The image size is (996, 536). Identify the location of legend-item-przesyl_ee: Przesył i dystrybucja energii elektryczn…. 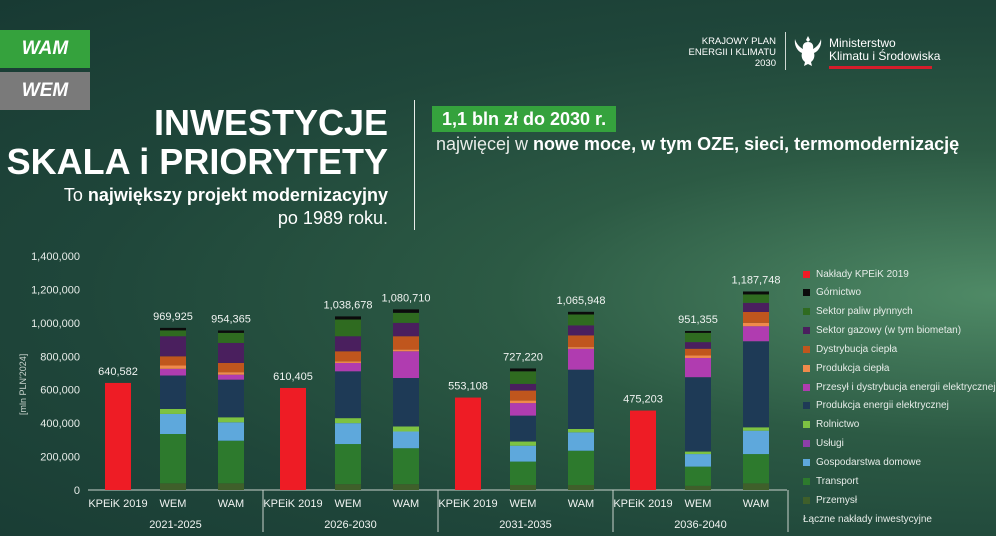
(899, 387).